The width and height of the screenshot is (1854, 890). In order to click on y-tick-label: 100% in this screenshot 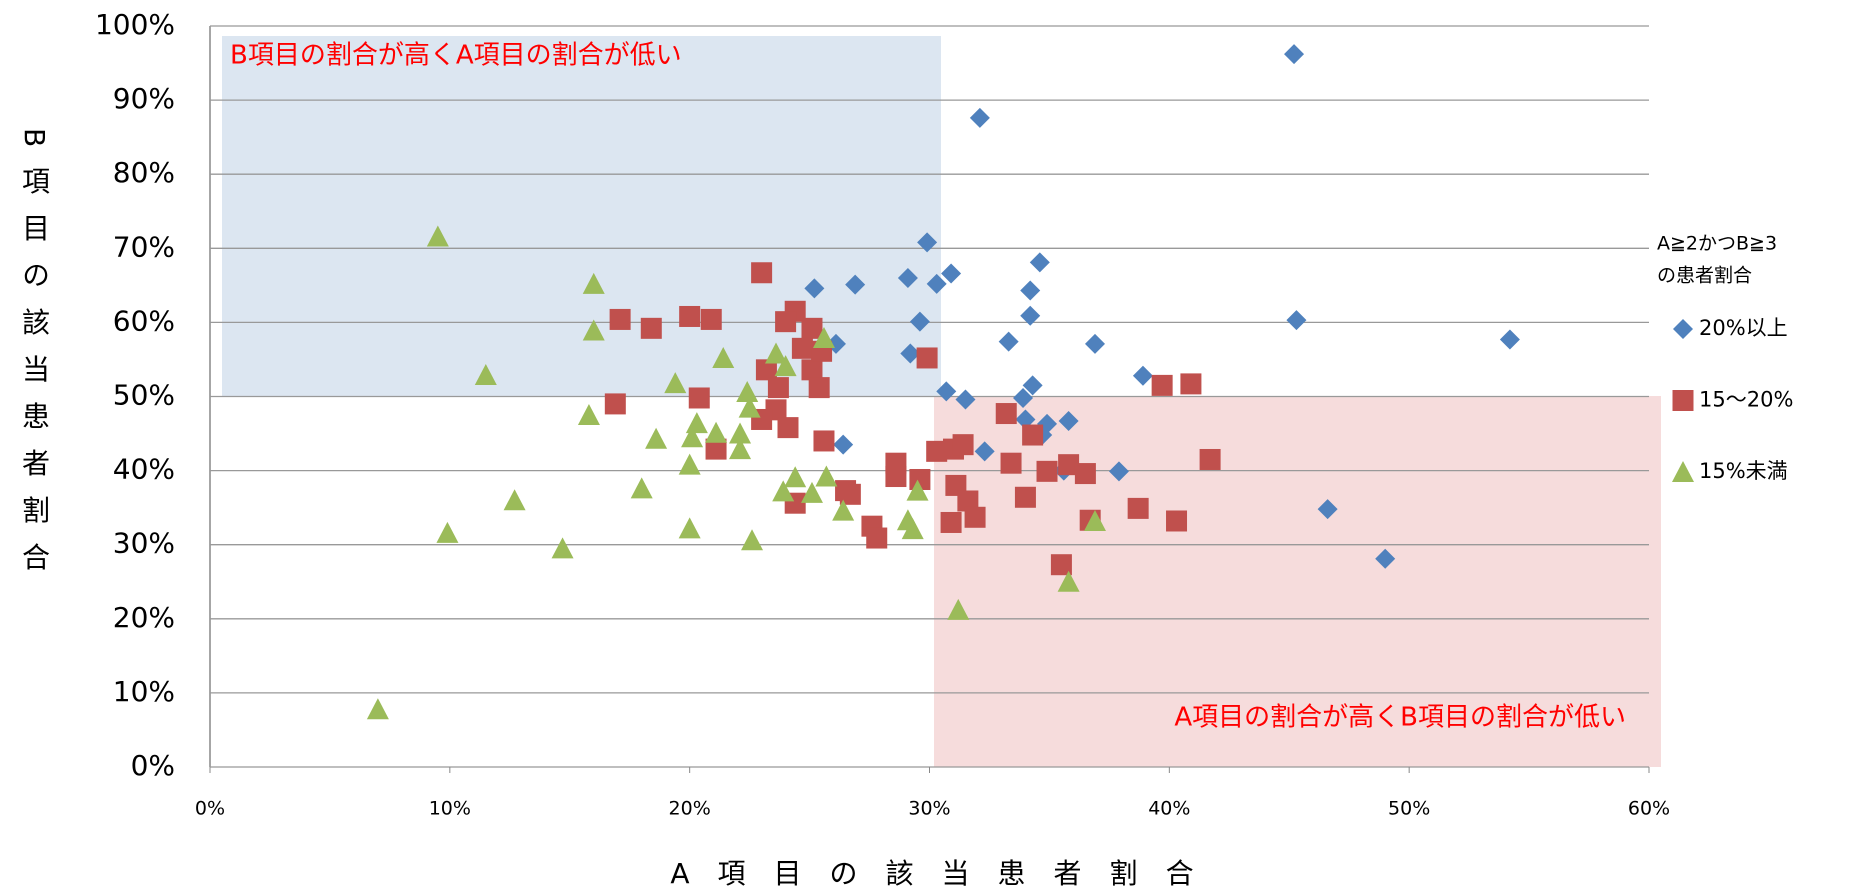, I will do `click(135, 24)`.